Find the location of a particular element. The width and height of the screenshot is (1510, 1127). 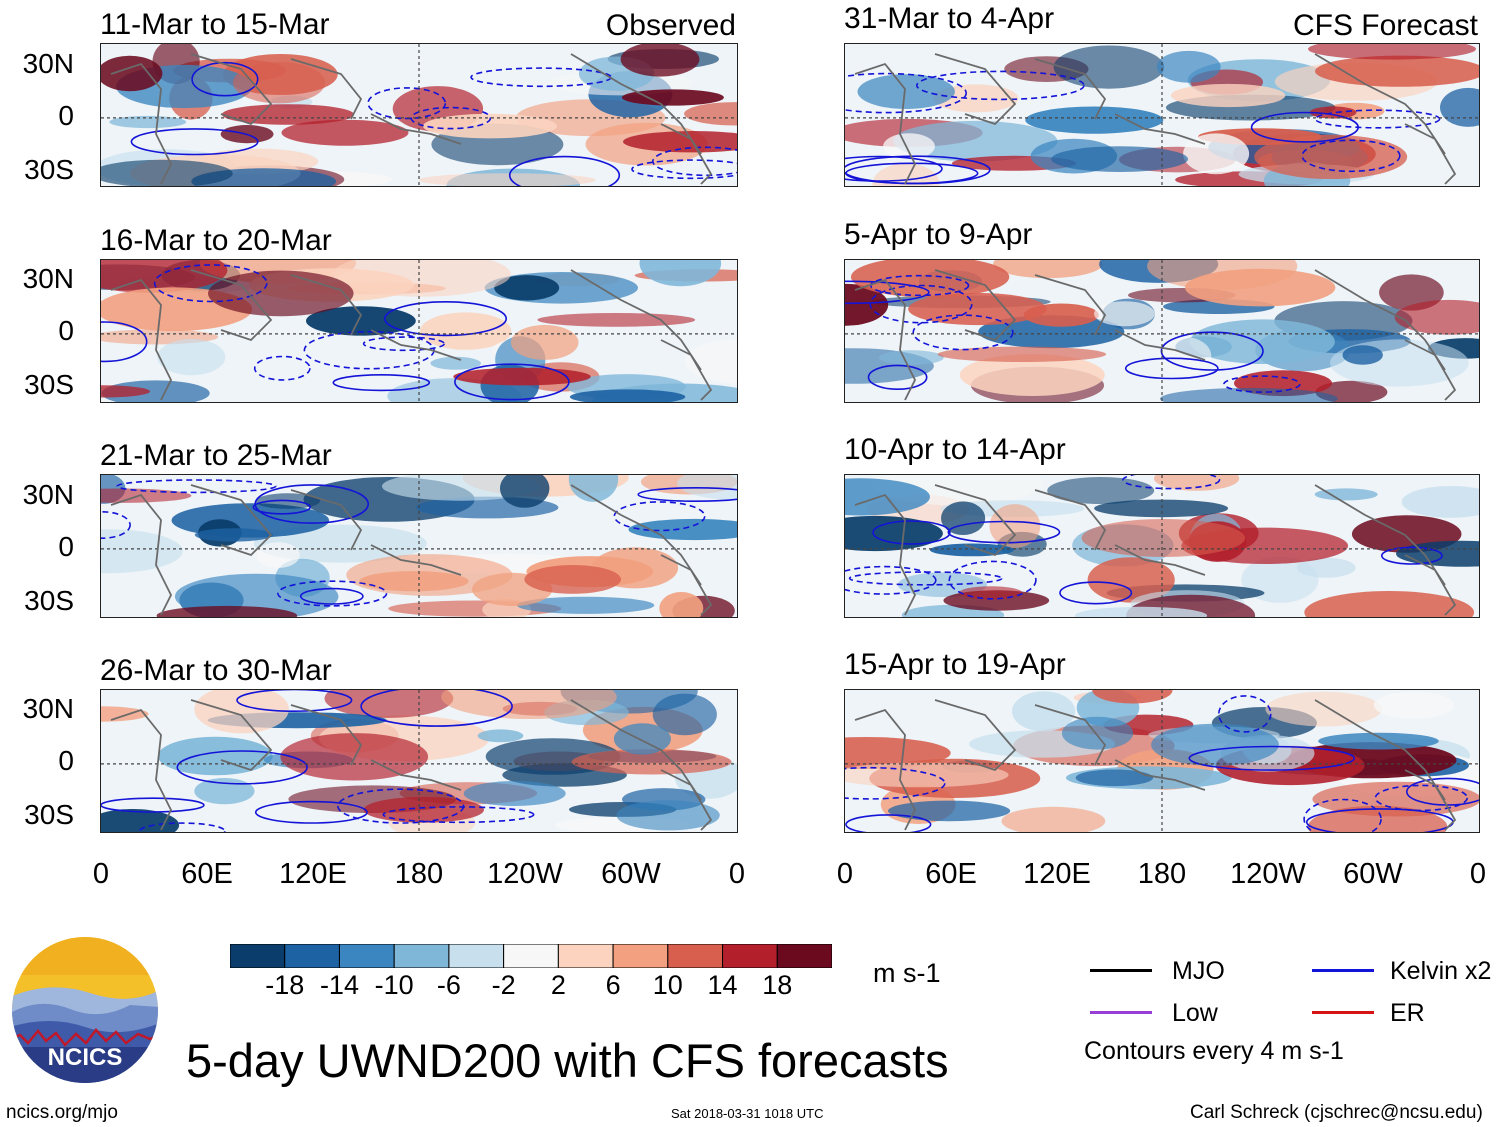

colorbar-tick-label: 14 is located at coordinates (722, 985).